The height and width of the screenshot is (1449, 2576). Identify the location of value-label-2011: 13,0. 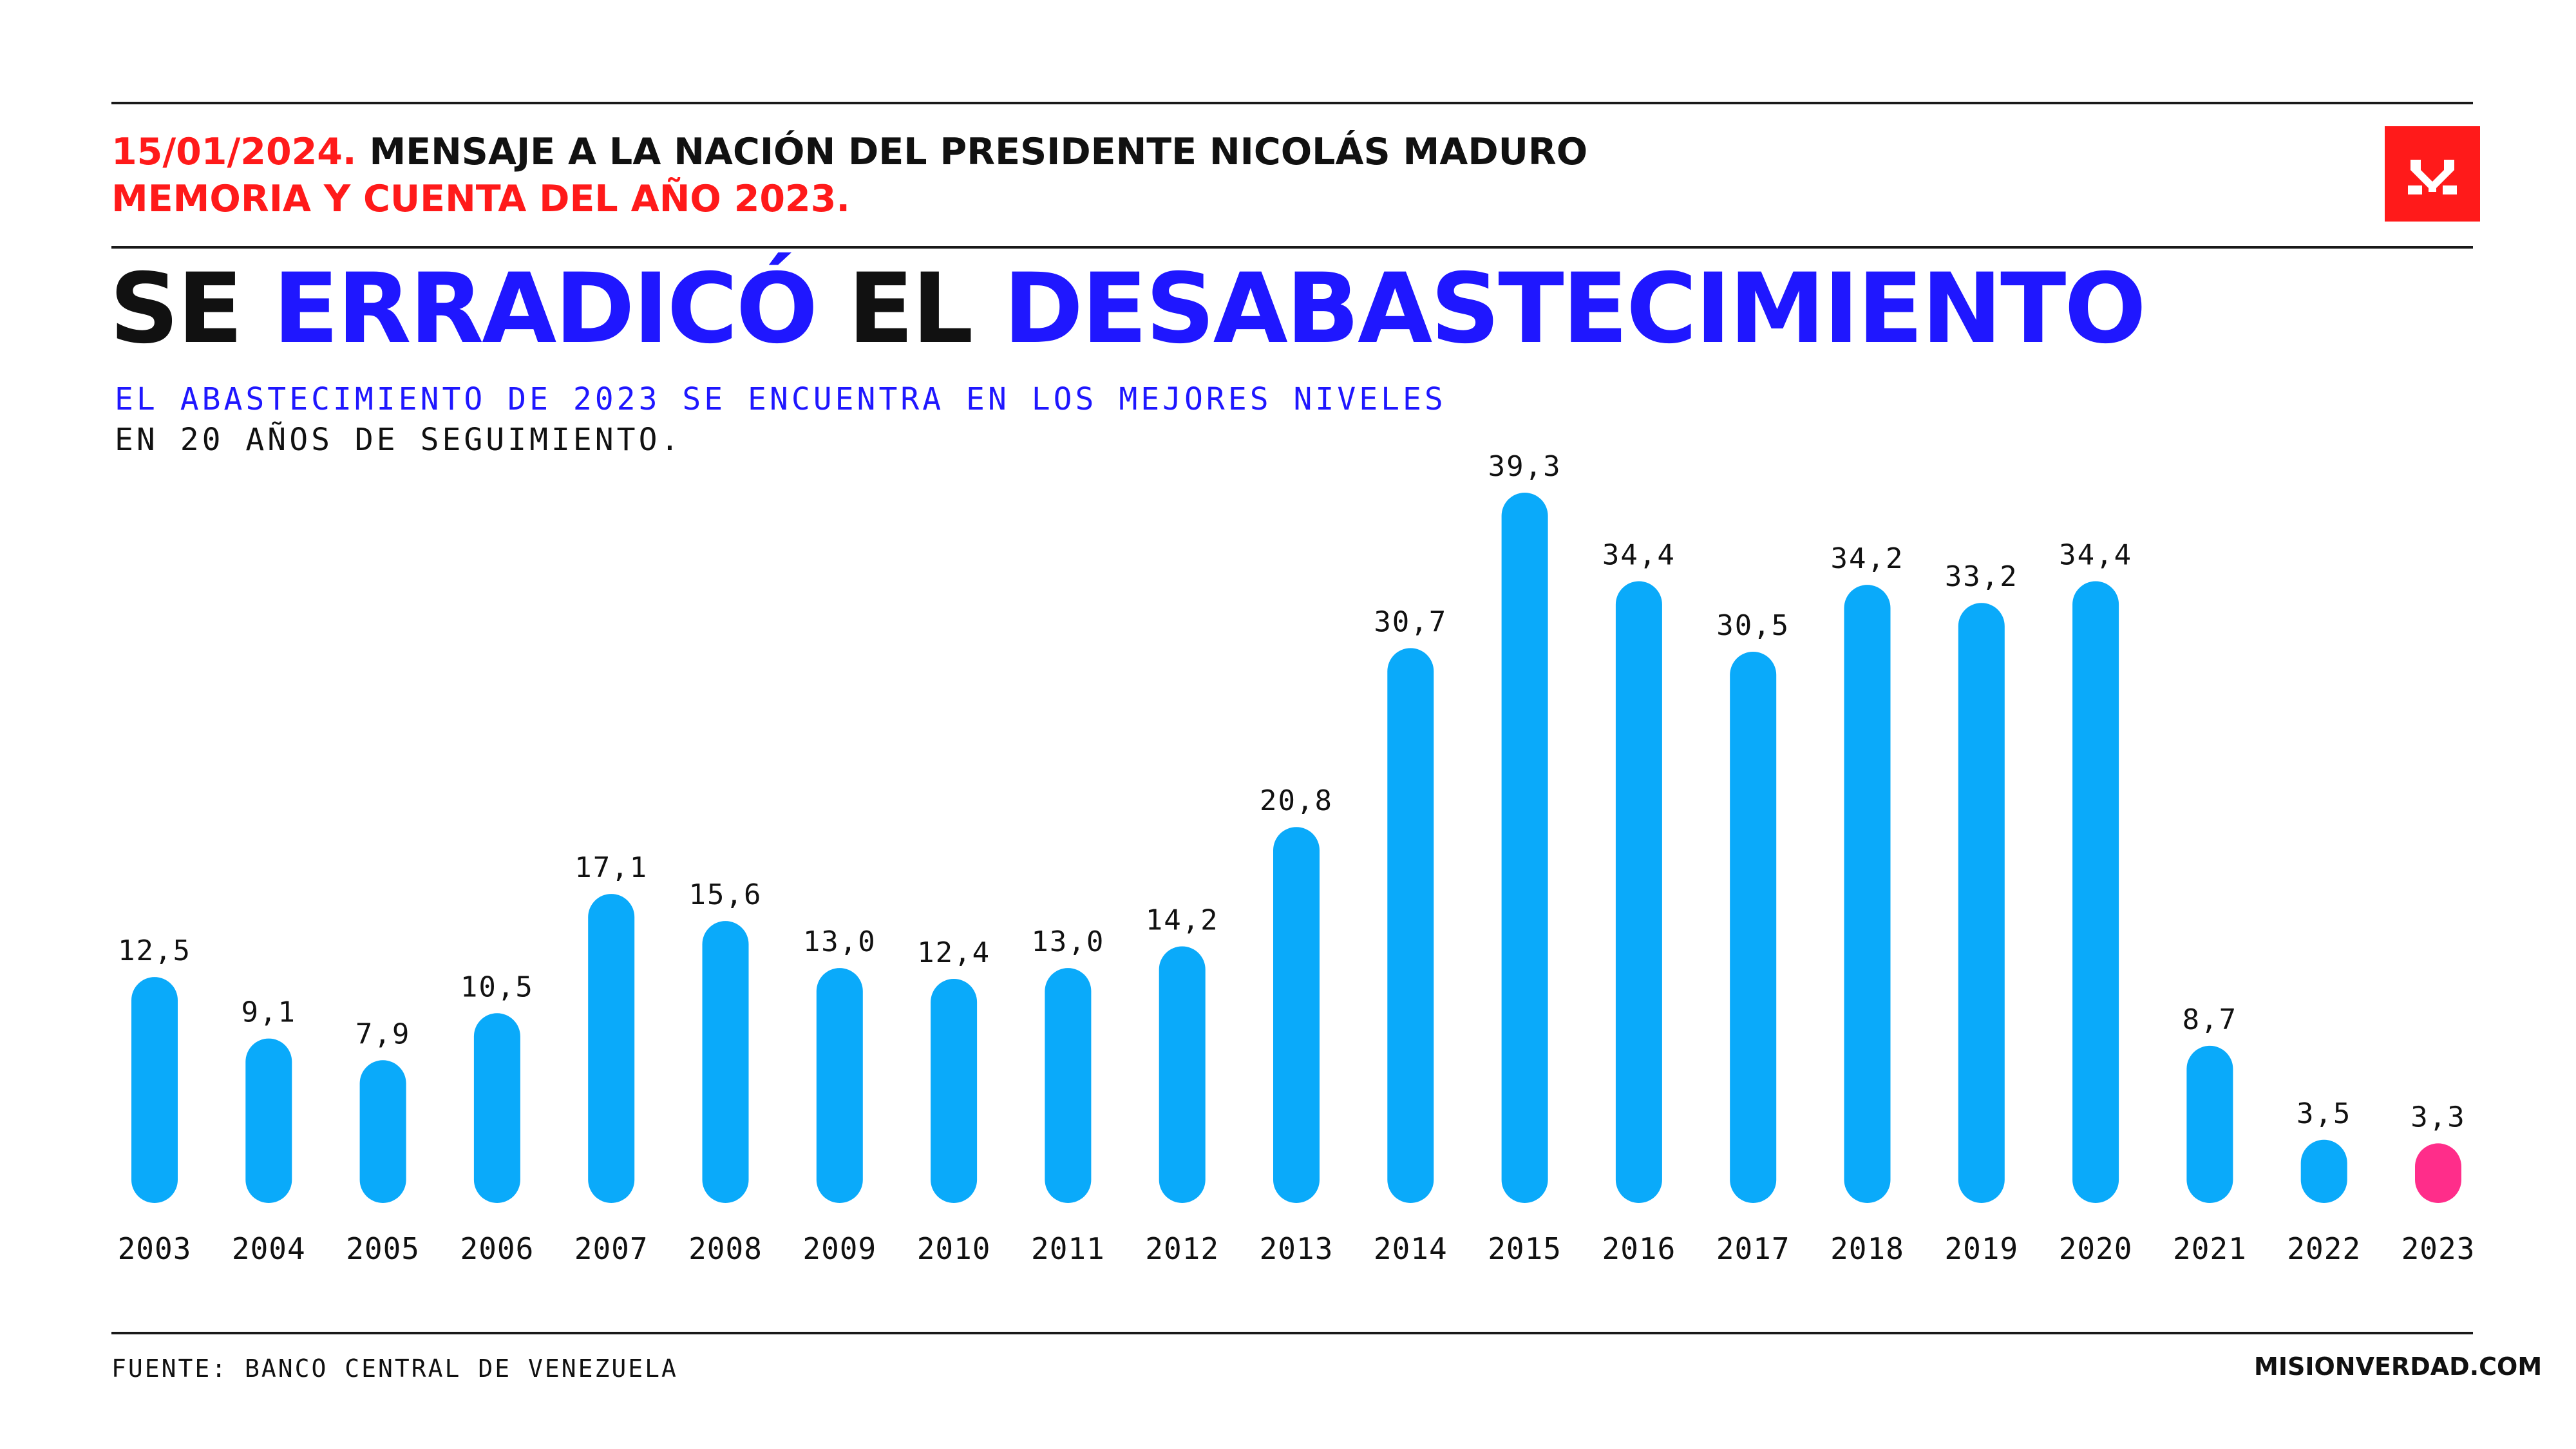
(1067, 942).